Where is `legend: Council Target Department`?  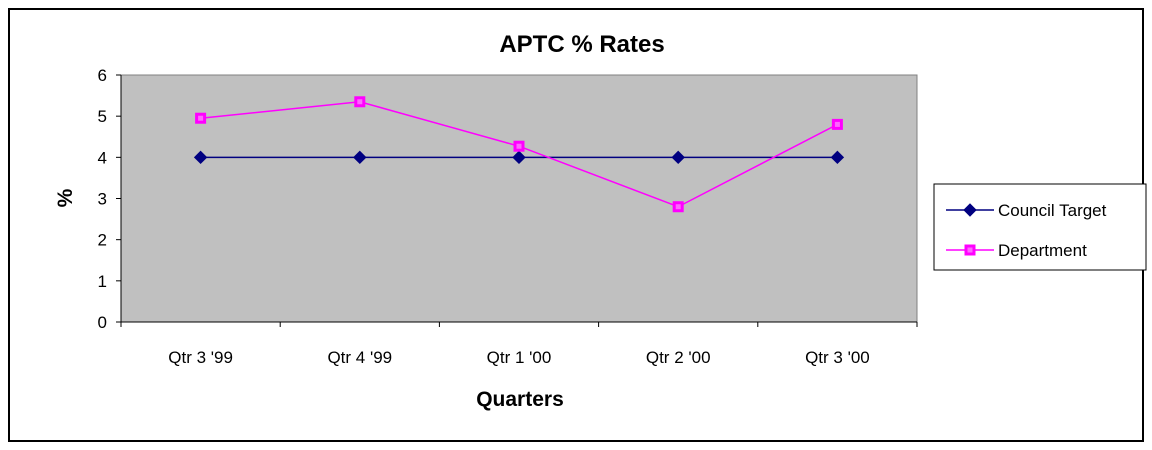
legend: Council Target Department is located at coordinates (1040, 227).